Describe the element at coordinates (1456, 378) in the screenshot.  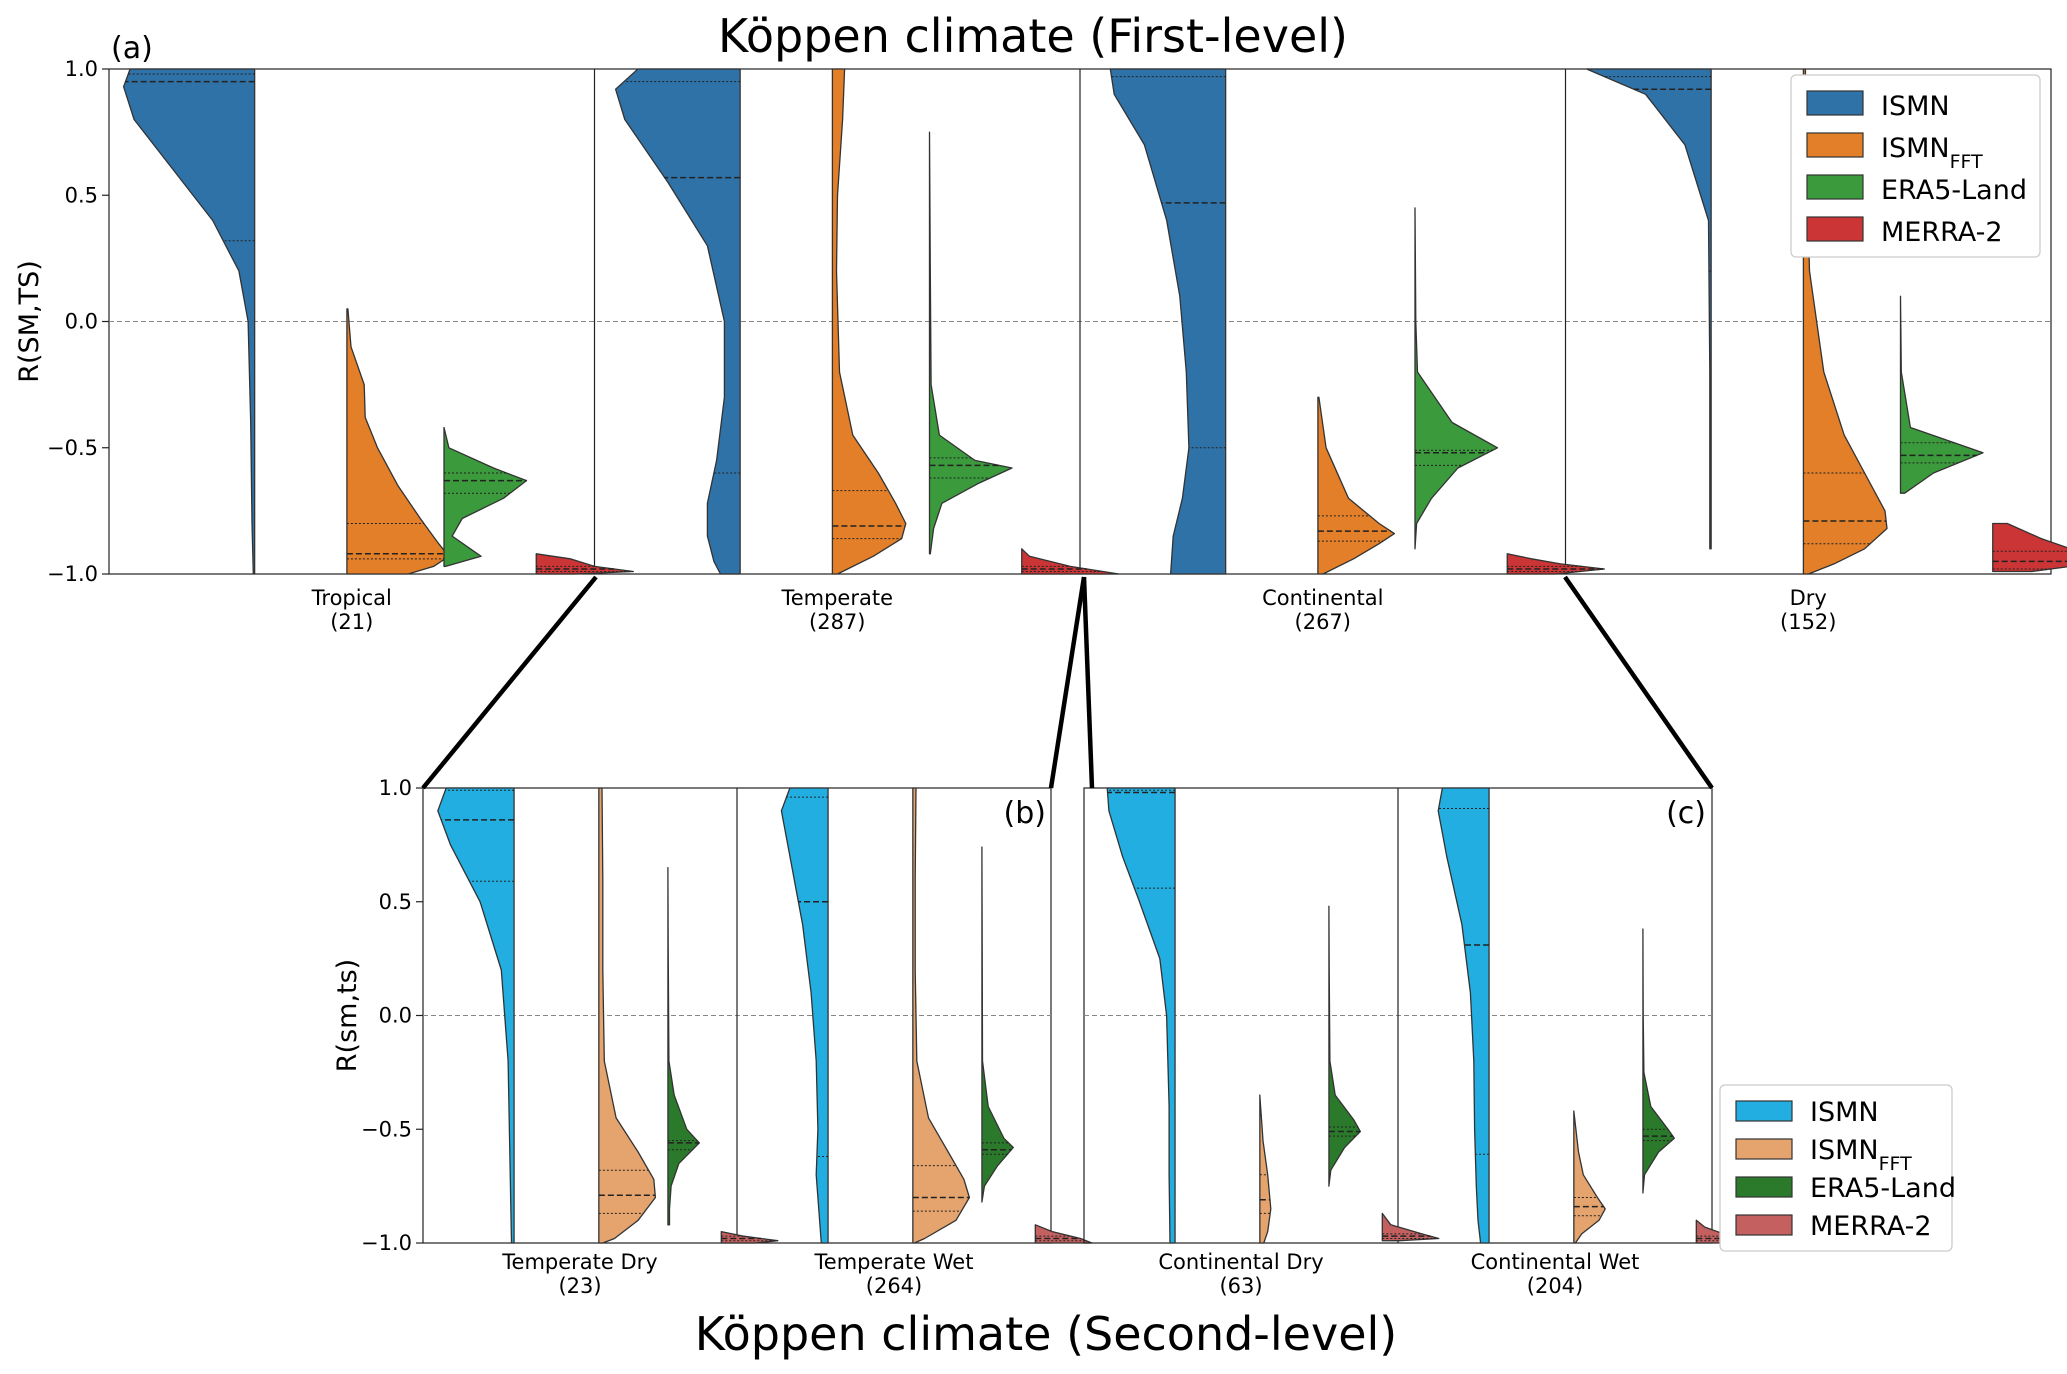
I see `violin-era5-land-continental` at that location.